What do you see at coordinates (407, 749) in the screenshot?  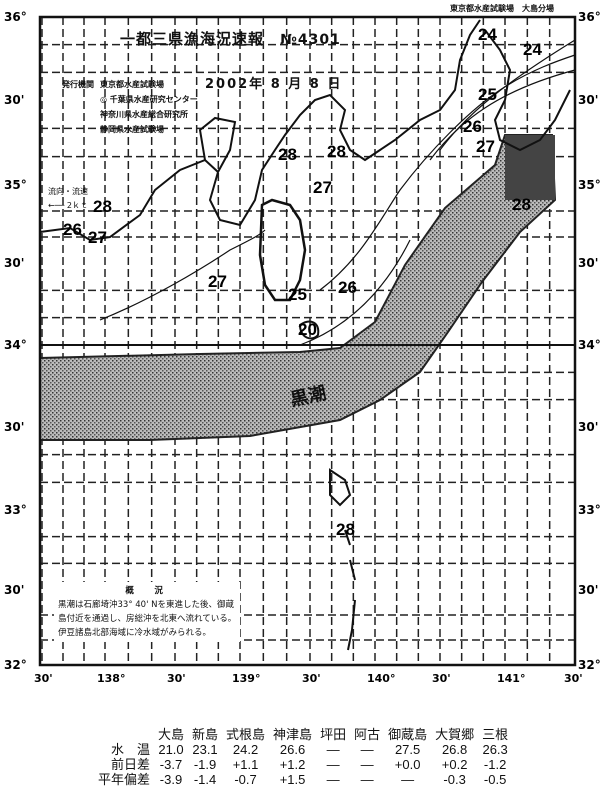 I see `table-cell: 27.5` at bounding box center [407, 749].